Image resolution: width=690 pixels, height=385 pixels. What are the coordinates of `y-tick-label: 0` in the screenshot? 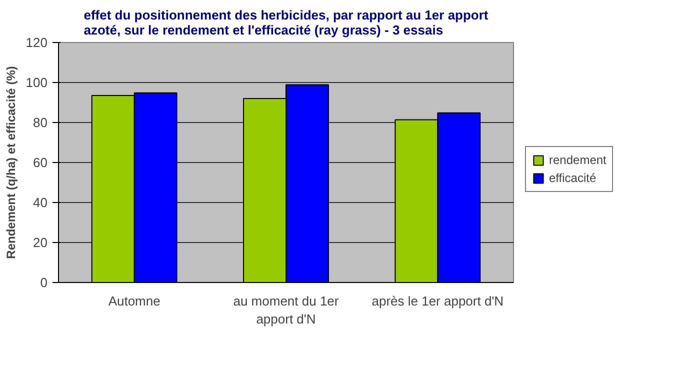 It's located at (44, 282).